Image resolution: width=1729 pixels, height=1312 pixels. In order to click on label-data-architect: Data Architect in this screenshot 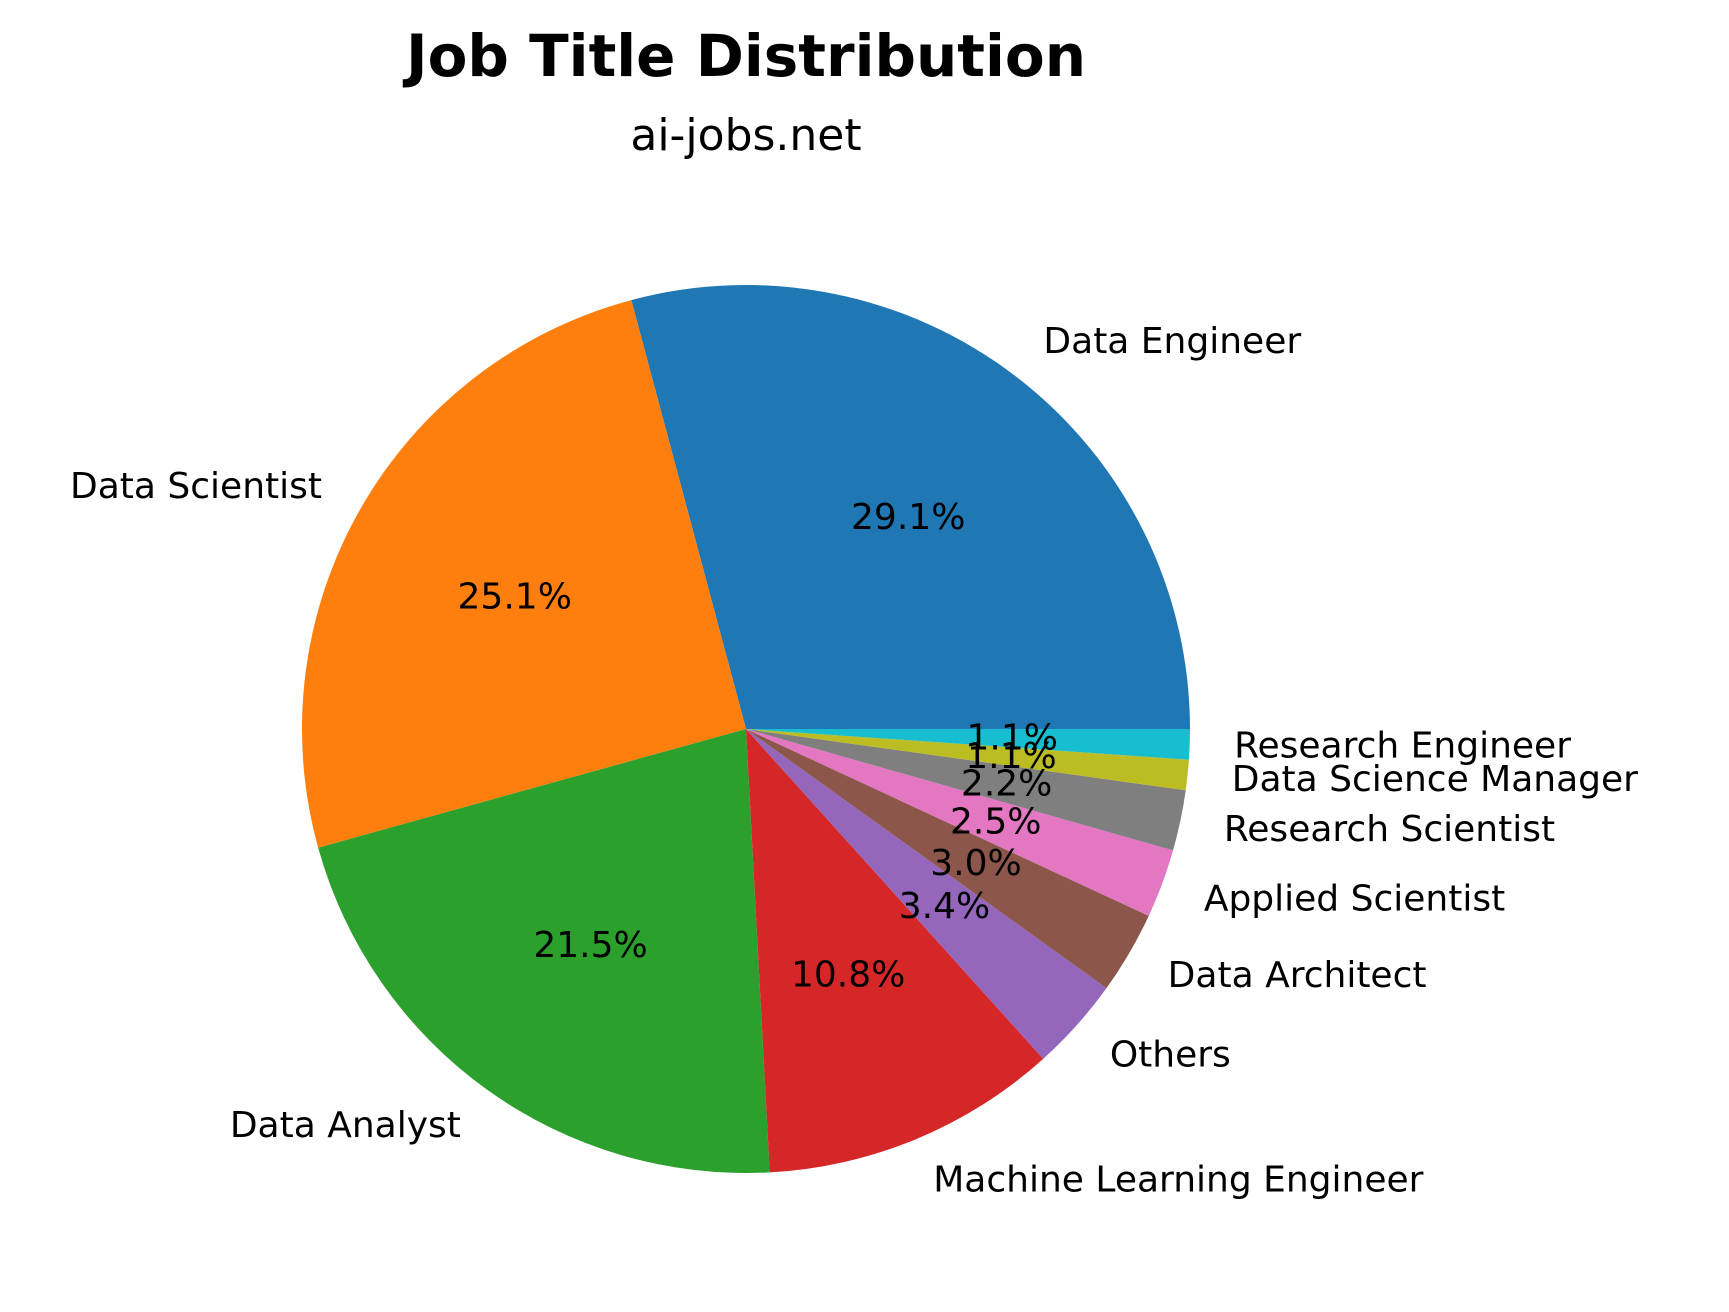, I will do `click(1297, 975)`.